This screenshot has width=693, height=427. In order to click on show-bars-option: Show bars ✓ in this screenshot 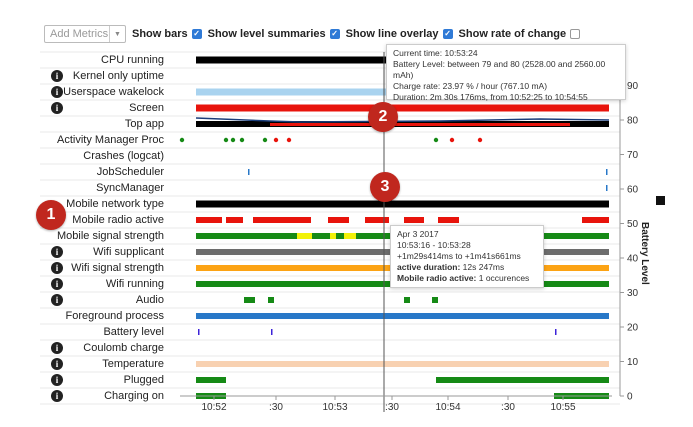, I will do `click(167, 34)`.